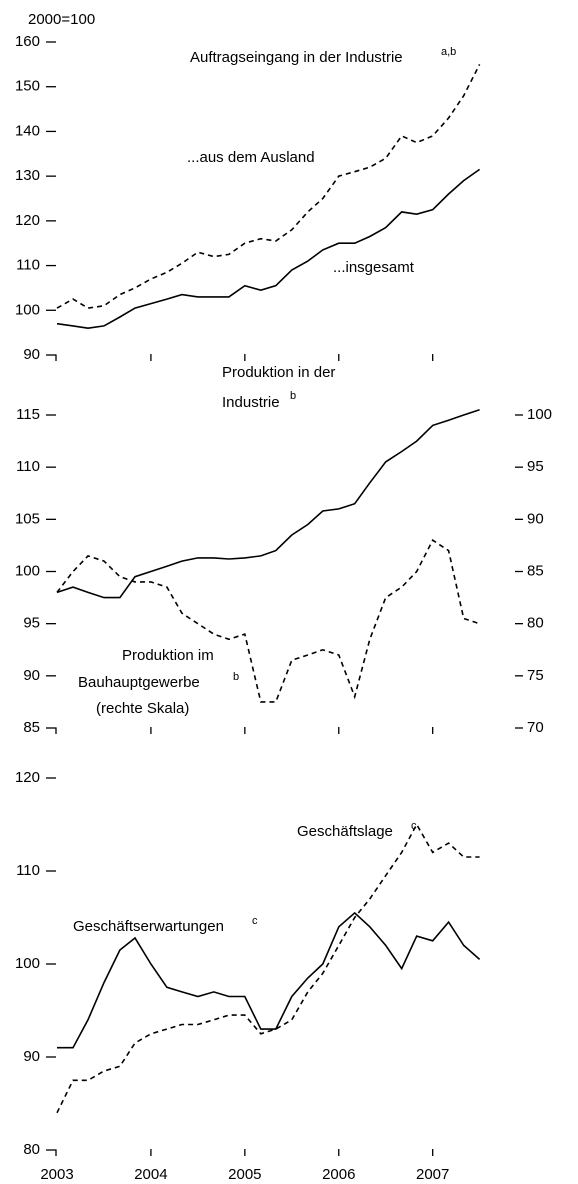  I want to click on y2-tick-label: 80, so click(535, 623).